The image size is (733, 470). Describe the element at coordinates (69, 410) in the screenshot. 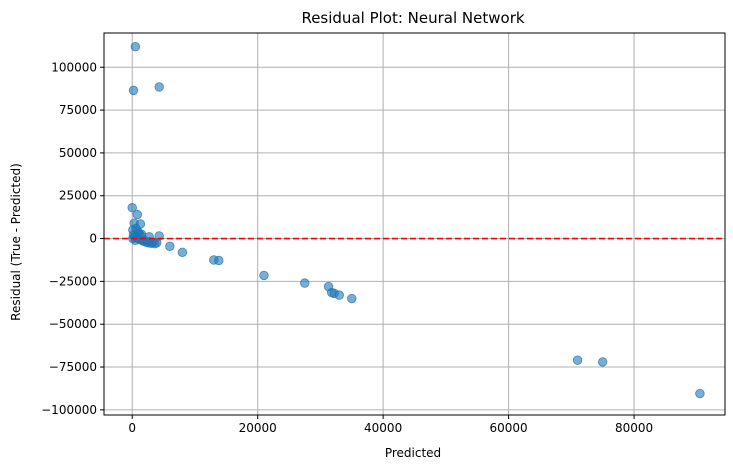

I see `y-tick-label: −100000` at that location.